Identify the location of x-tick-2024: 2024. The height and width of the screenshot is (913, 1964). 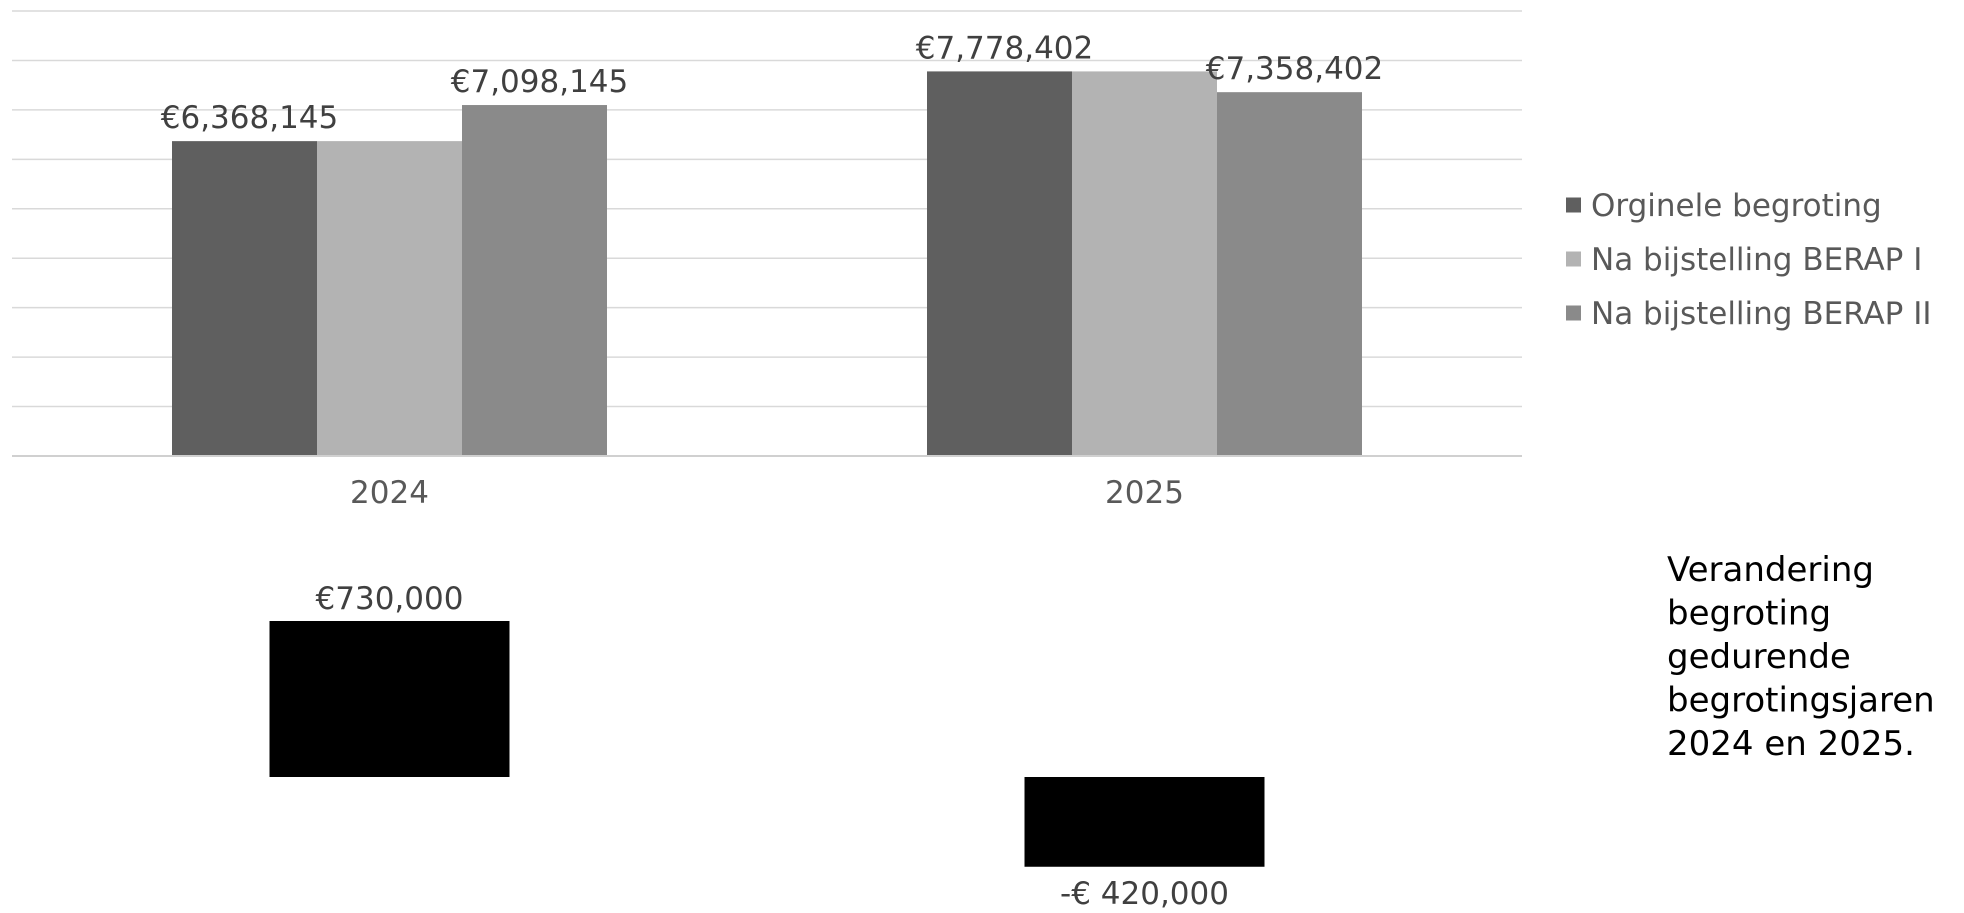
(389, 493).